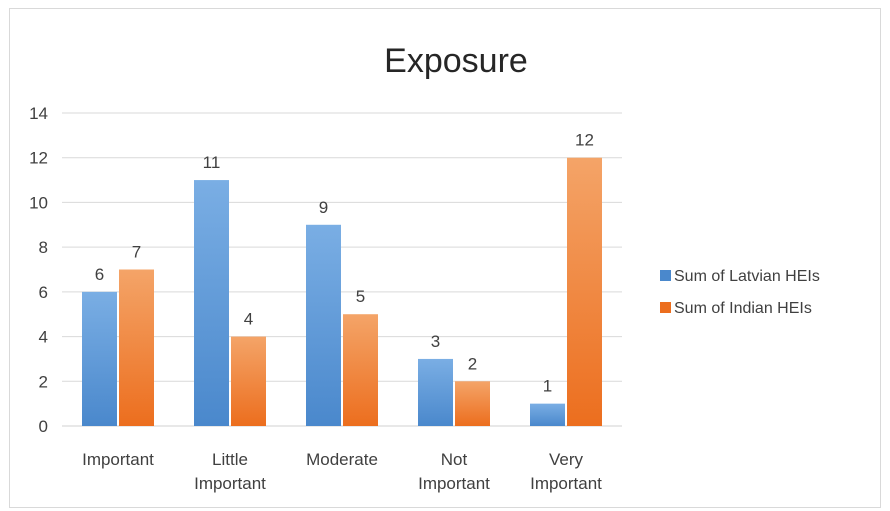  Describe the element at coordinates (43, 247) in the screenshot. I see `y-tick-label: 8` at that location.